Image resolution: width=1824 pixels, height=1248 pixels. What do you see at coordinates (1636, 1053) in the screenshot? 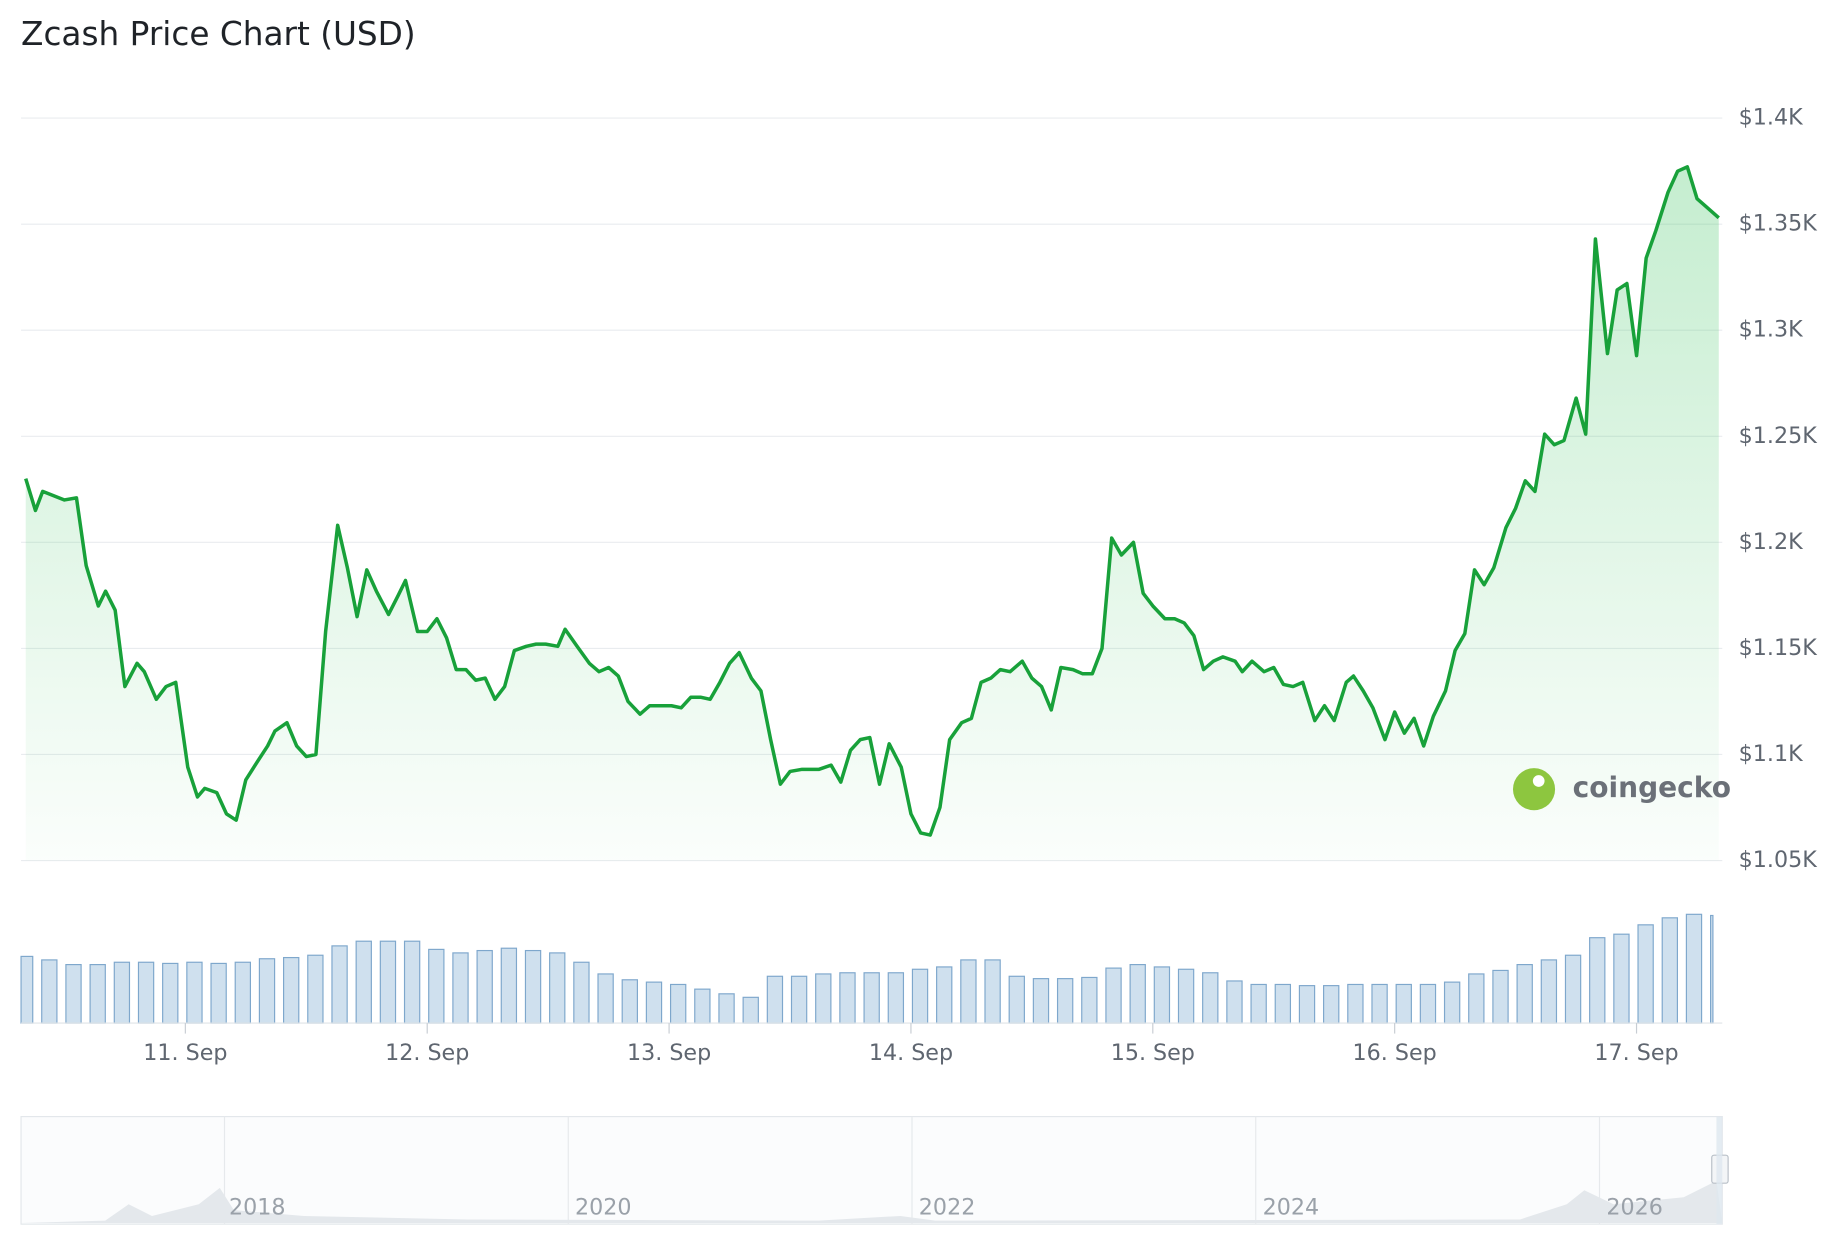
I see `x-tick-label: 17. Sep` at bounding box center [1636, 1053].